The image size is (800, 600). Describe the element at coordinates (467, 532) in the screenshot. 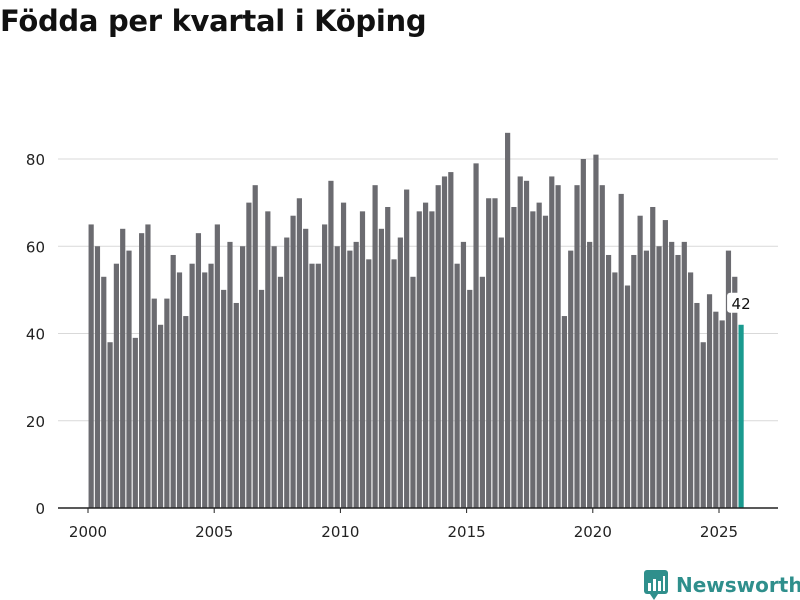

I see `x-tick-label: 2015` at that location.